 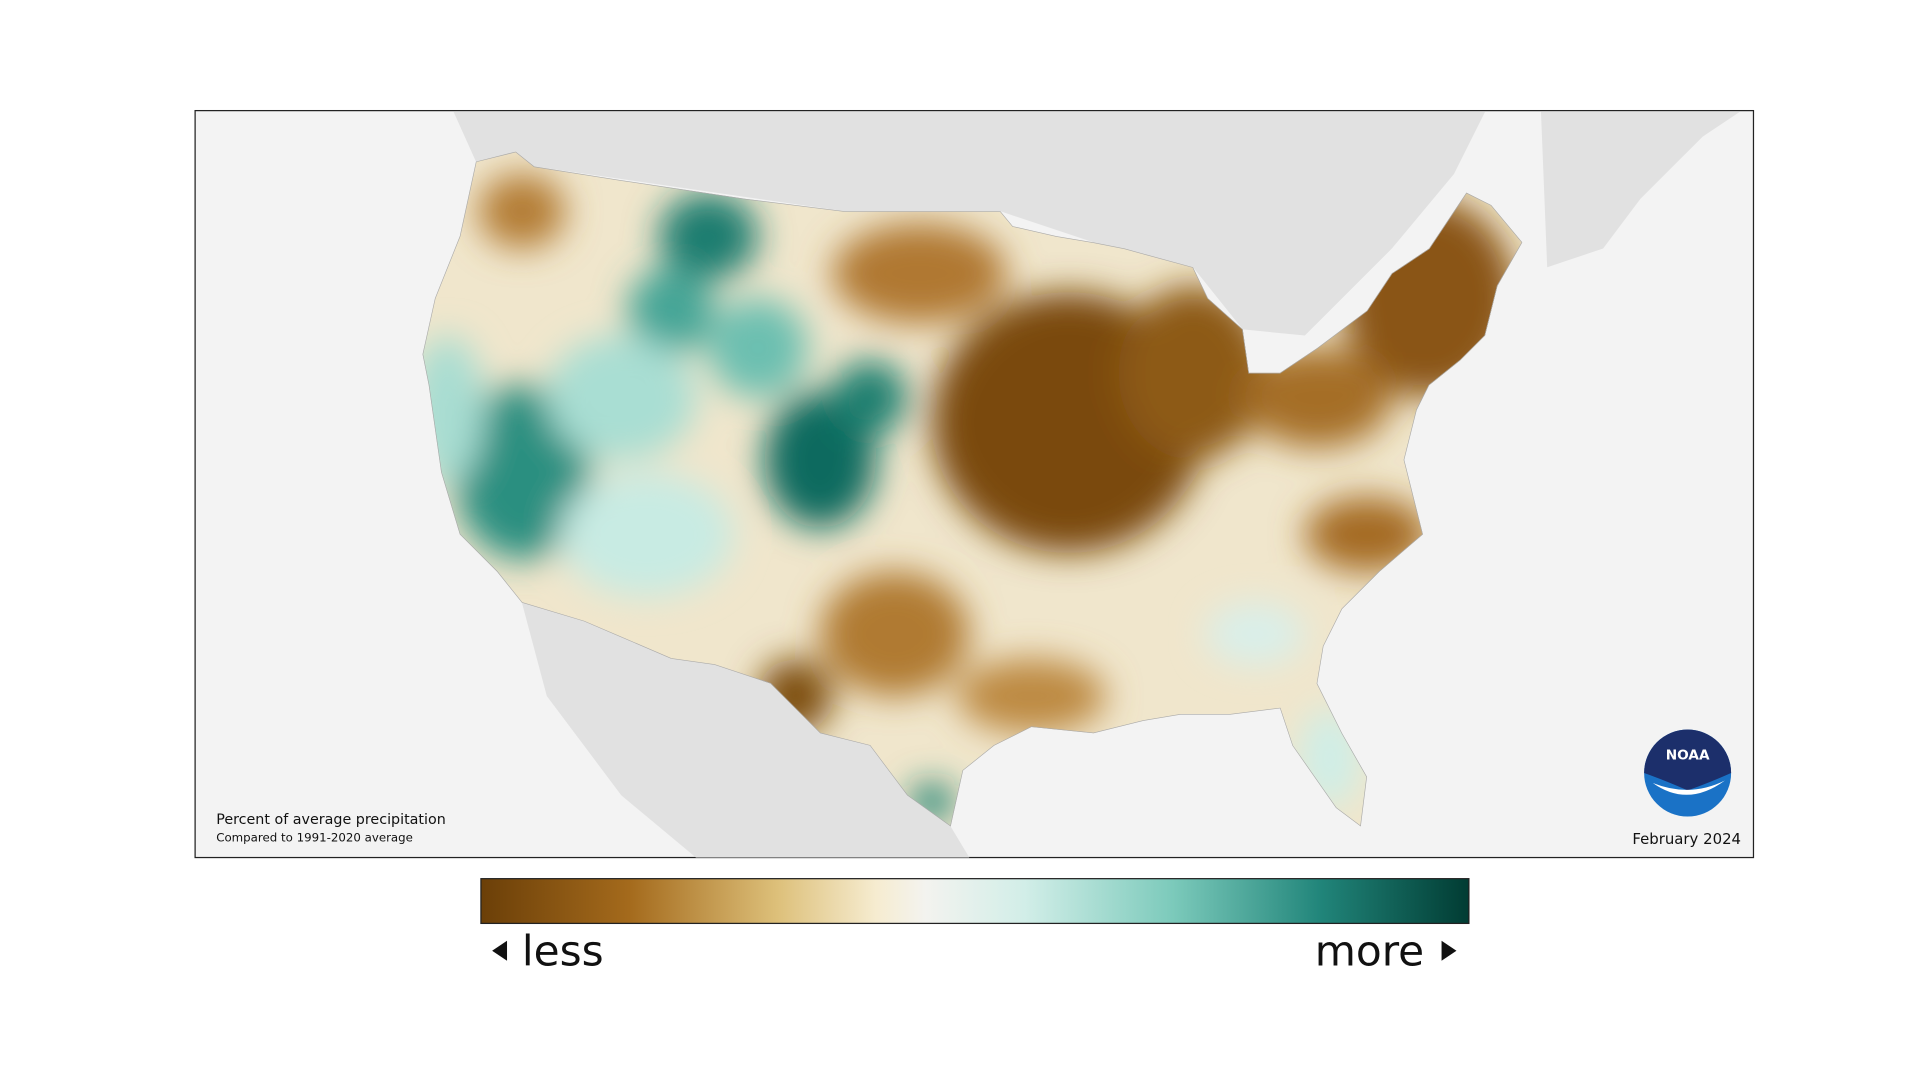 I want to click on less-arrow, so click(x=500, y=950).